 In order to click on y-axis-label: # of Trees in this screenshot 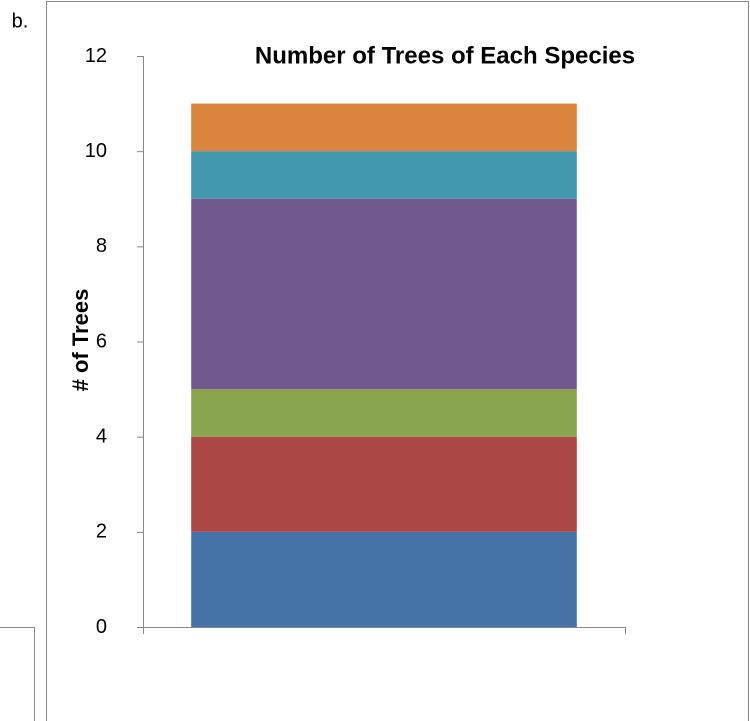, I will do `click(80, 340)`.